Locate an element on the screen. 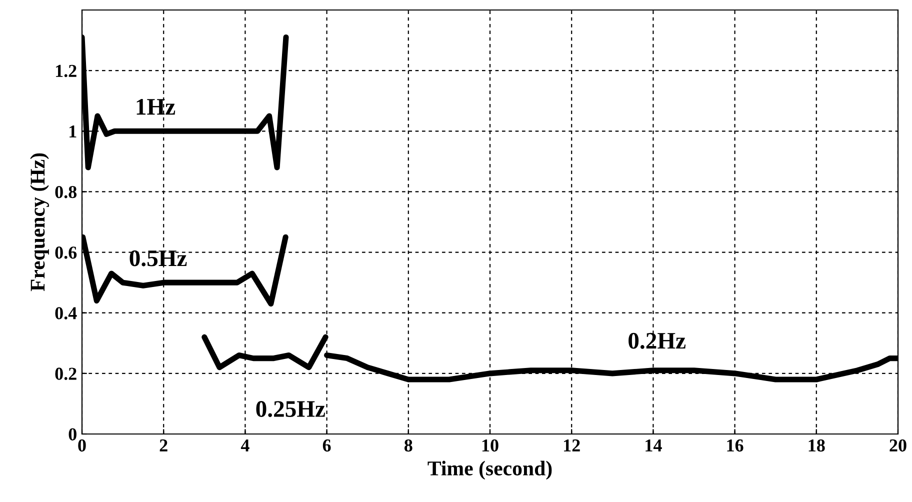 The image size is (912, 502). series-label: 0.25Hz is located at coordinates (290, 409).